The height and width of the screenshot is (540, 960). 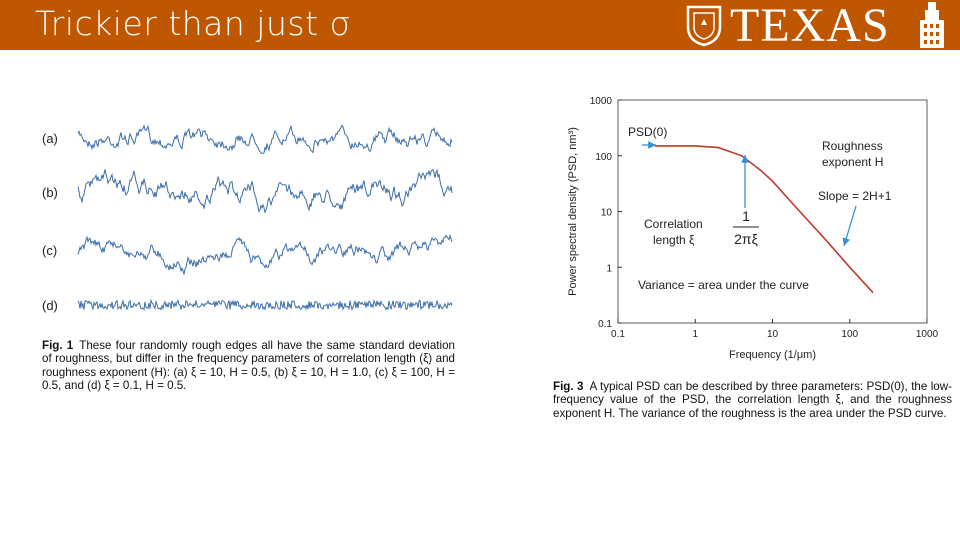 What do you see at coordinates (852, 162) in the screenshot?
I see `annotation: exponent H` at bounding box center [852, 162].